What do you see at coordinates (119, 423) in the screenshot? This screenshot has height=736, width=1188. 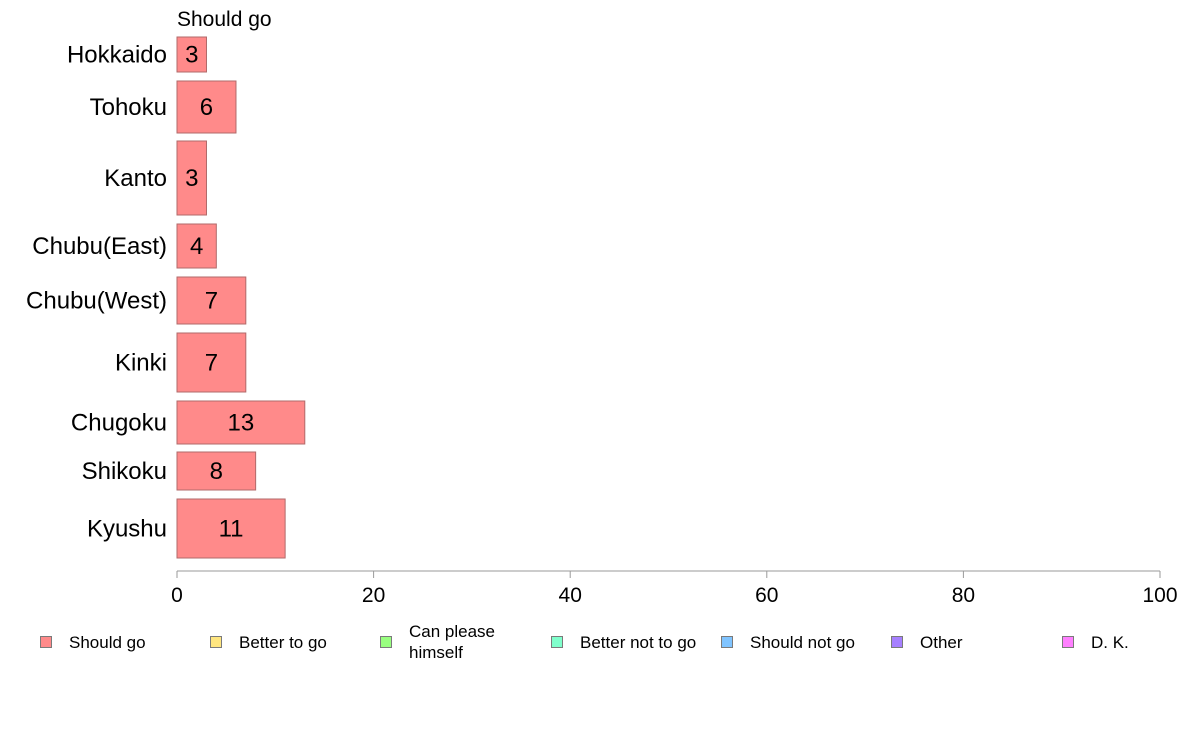 I see `category-label: Chugoku` at bounding box center [119, 423].